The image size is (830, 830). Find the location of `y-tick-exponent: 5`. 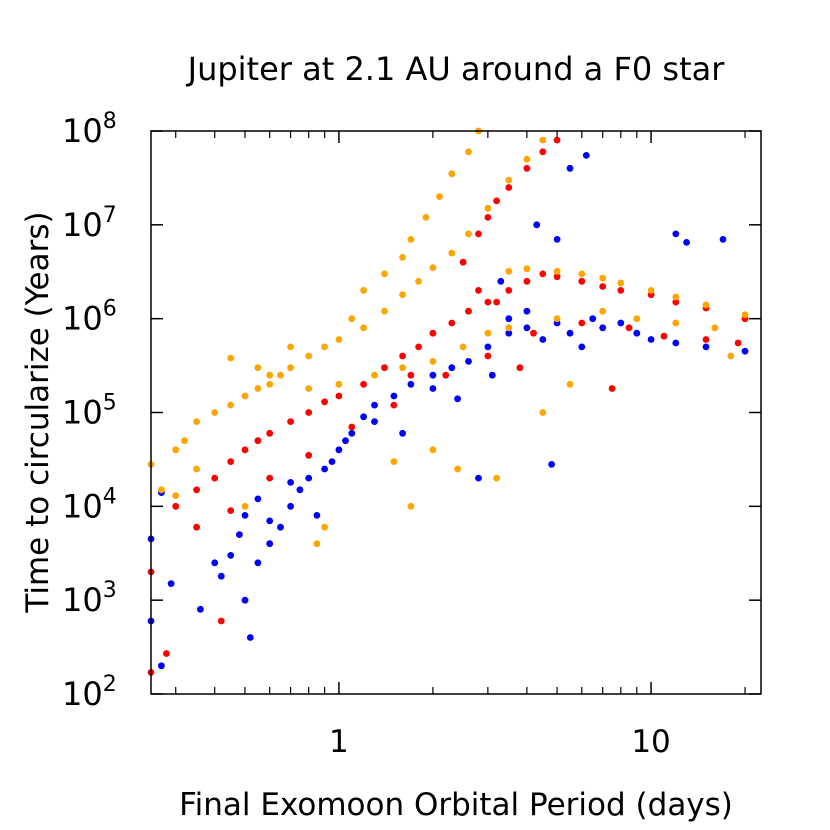

y-tick-exponent: 5 is located at coordinates (110, 403).